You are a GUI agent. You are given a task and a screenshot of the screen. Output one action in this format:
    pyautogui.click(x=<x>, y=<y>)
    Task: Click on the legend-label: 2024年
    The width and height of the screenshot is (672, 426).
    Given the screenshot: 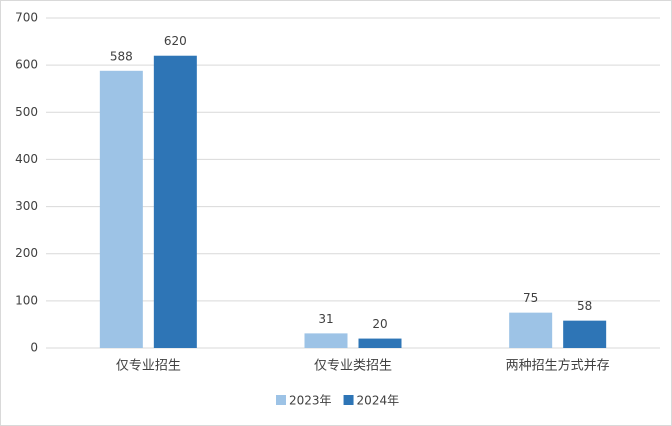 What is the action you would take?
    pyautogui.click(x=378, y=401)
    